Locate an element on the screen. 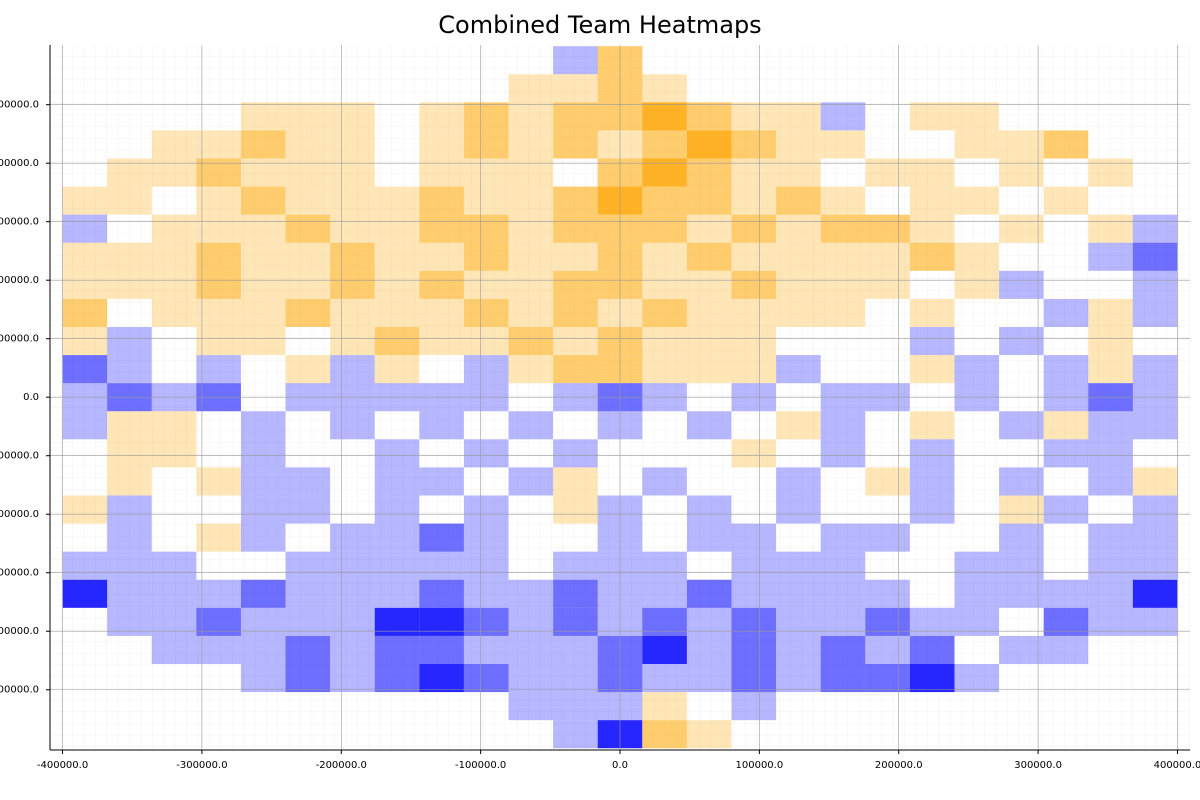 The width and height of the screenshot is (1200, 800). x-tick-label: -300000.0 is located at coordinates (201, 765).